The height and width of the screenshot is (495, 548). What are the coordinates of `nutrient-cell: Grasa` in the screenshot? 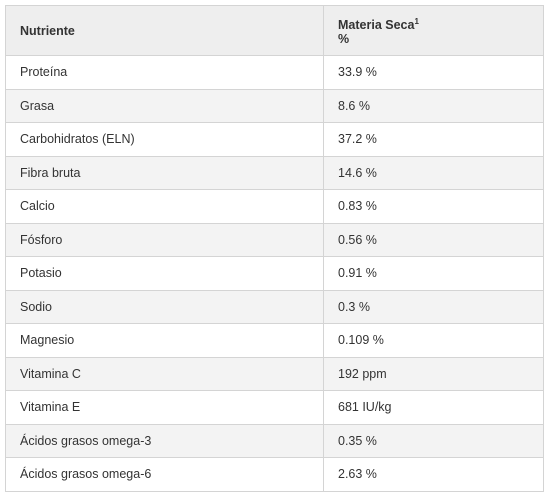 It's located at (164, 105).